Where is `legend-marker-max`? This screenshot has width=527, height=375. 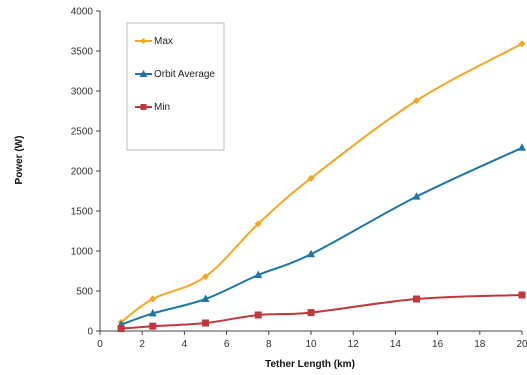 legend-marker-max is located at coordinates (143, 41).